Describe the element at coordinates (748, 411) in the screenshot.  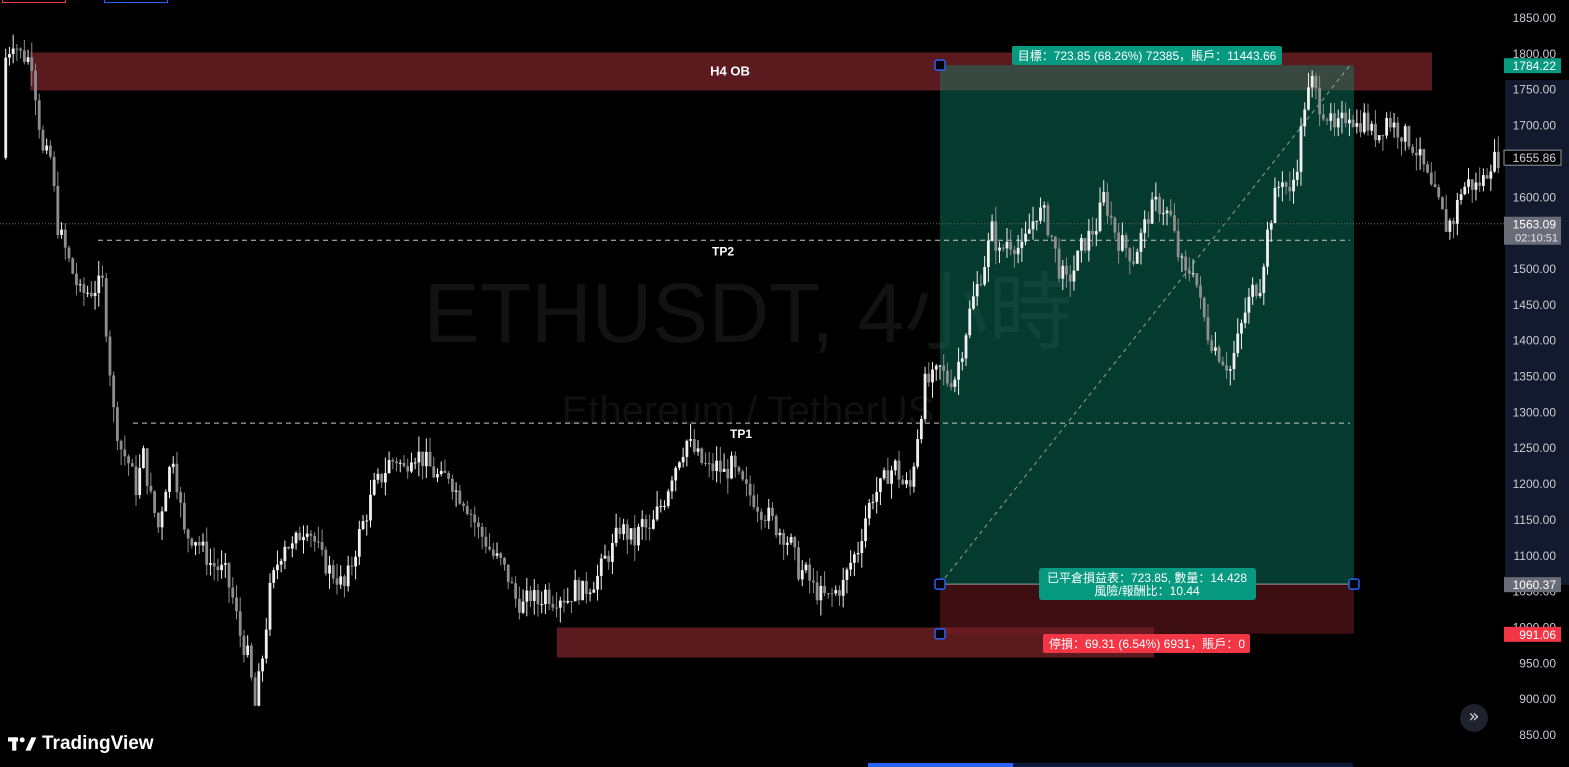
I see `watermark-subtitle: Ethereum / TetherUS` at that location.